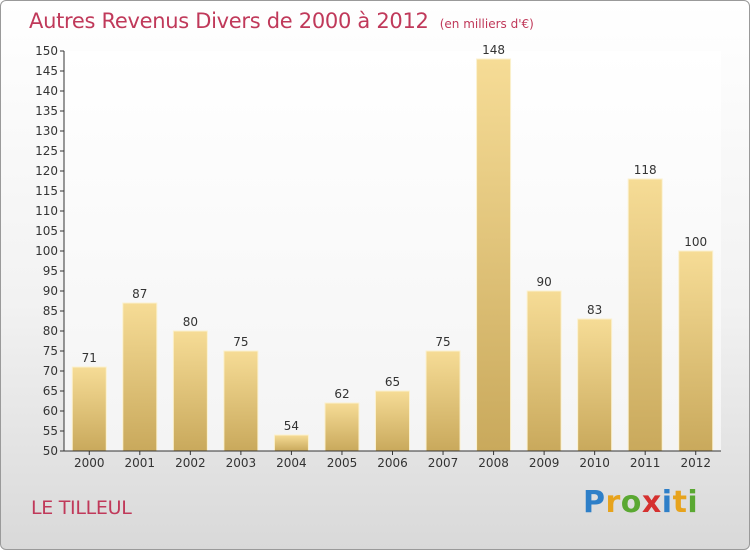 This screenshot has width=750, height=550. I want to click on y-tick-label: 150, so click(46, 51).